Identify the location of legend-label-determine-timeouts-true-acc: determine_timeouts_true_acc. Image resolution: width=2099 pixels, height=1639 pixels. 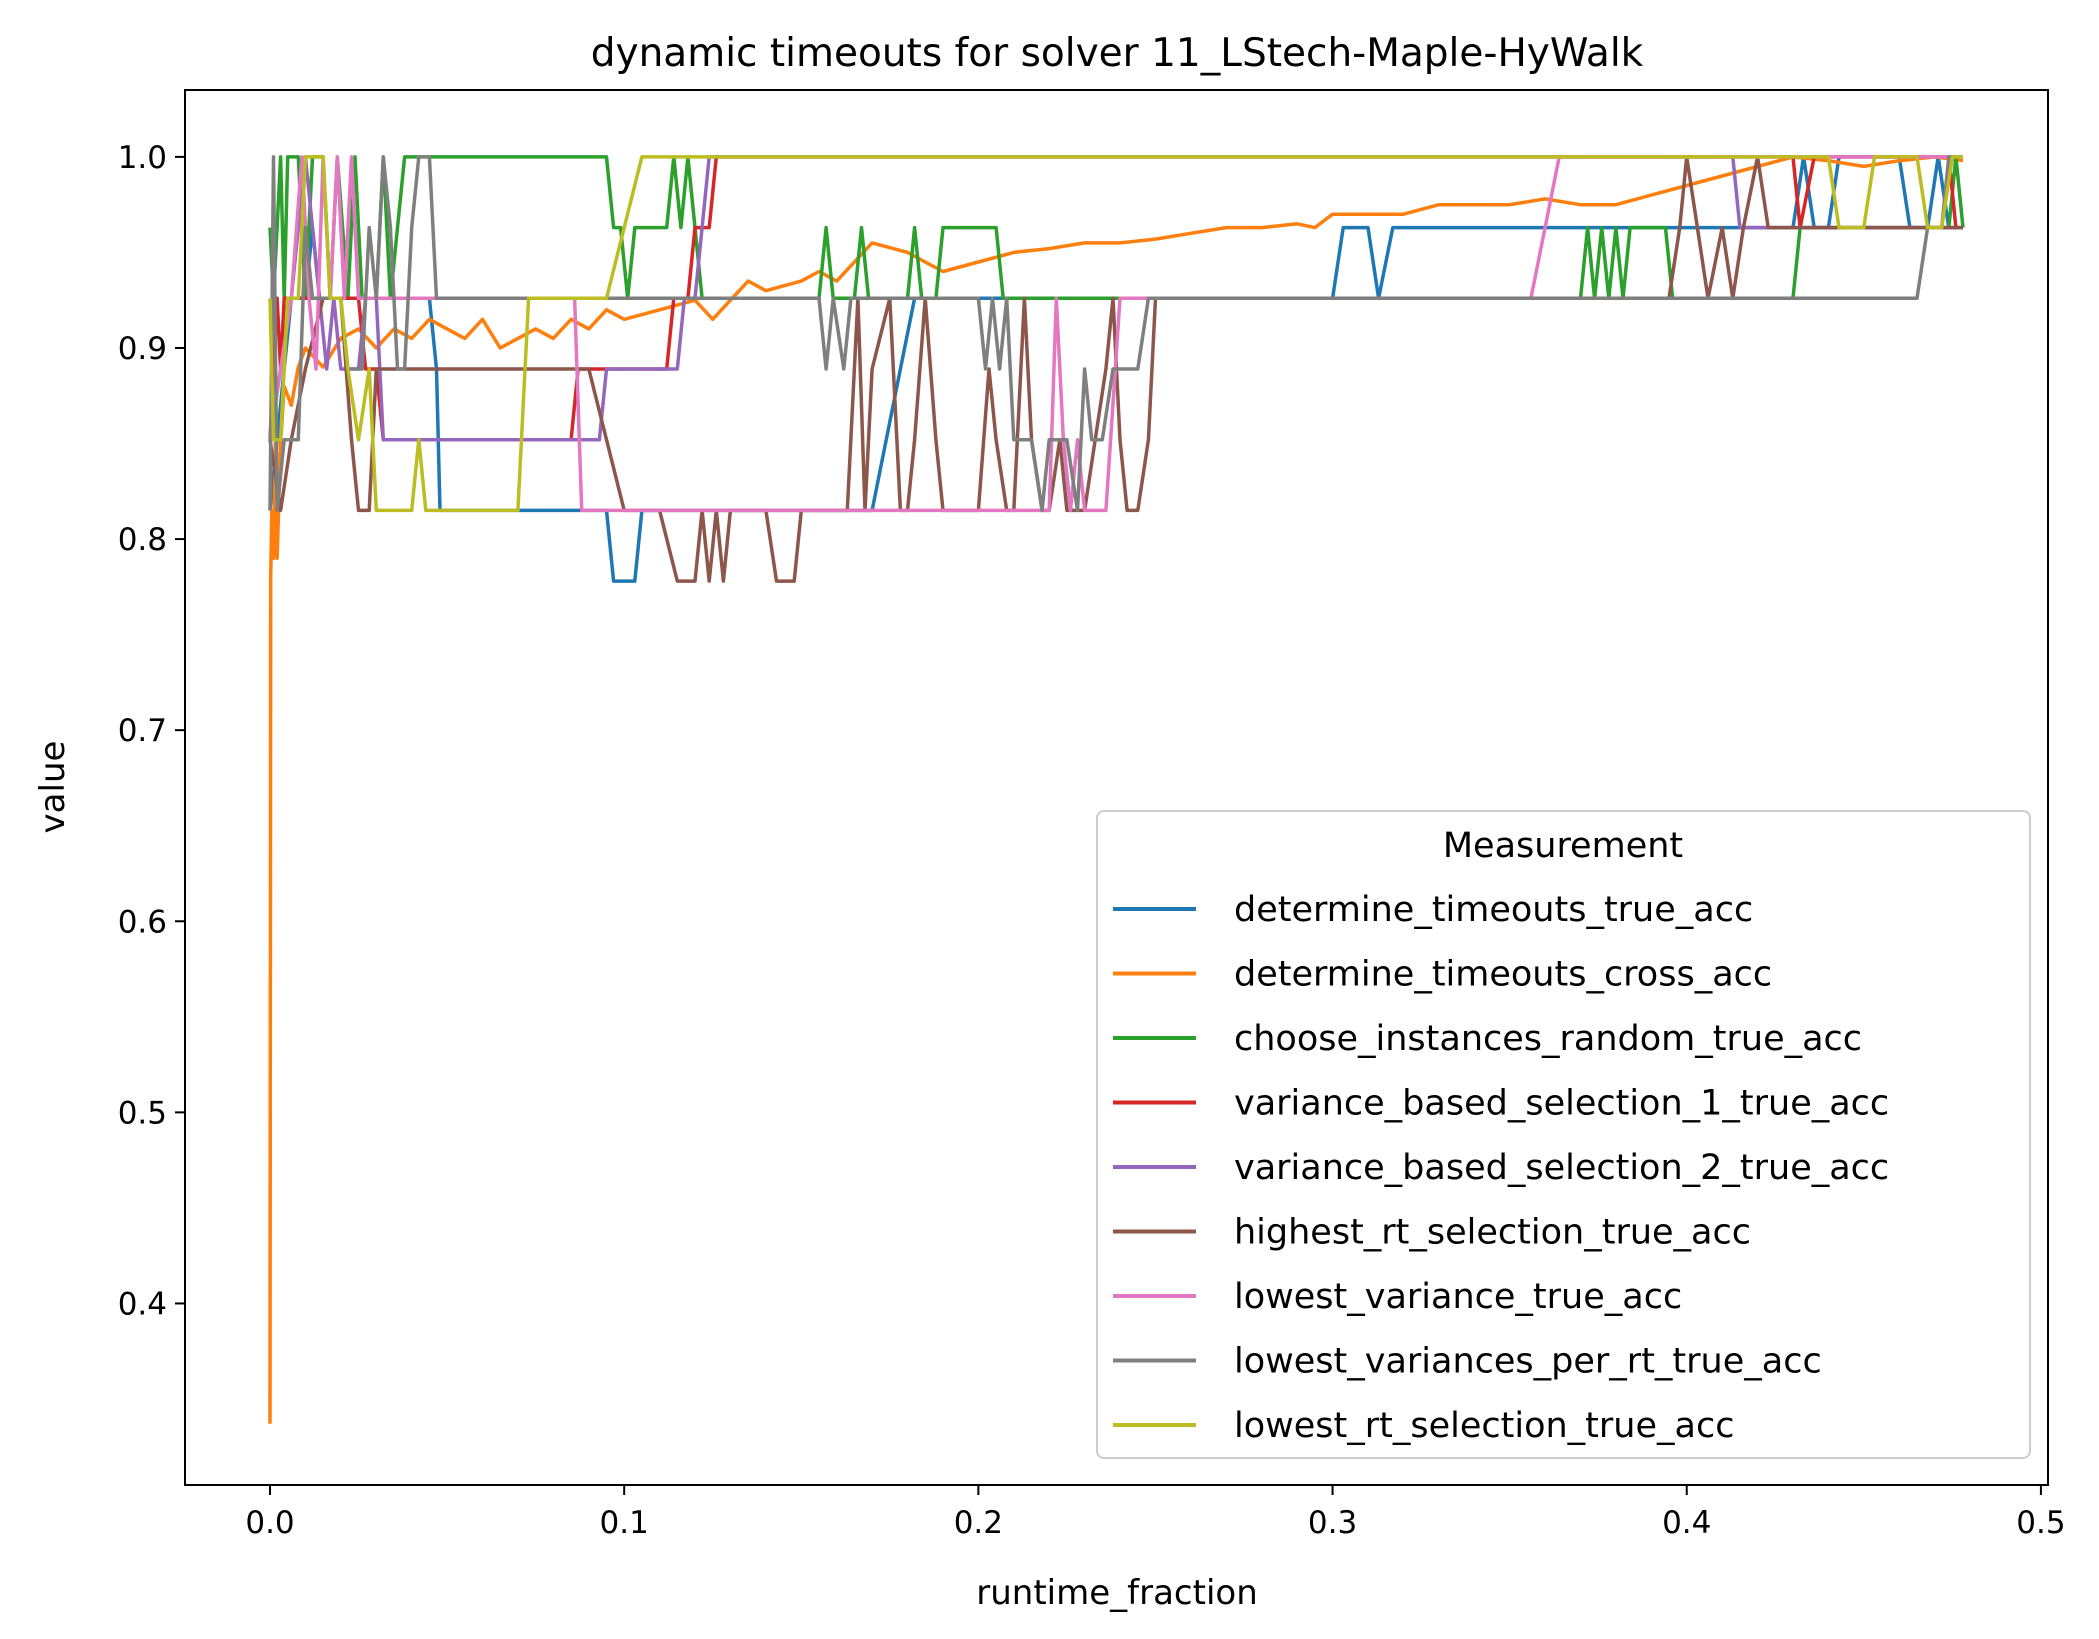
(1493, 910).